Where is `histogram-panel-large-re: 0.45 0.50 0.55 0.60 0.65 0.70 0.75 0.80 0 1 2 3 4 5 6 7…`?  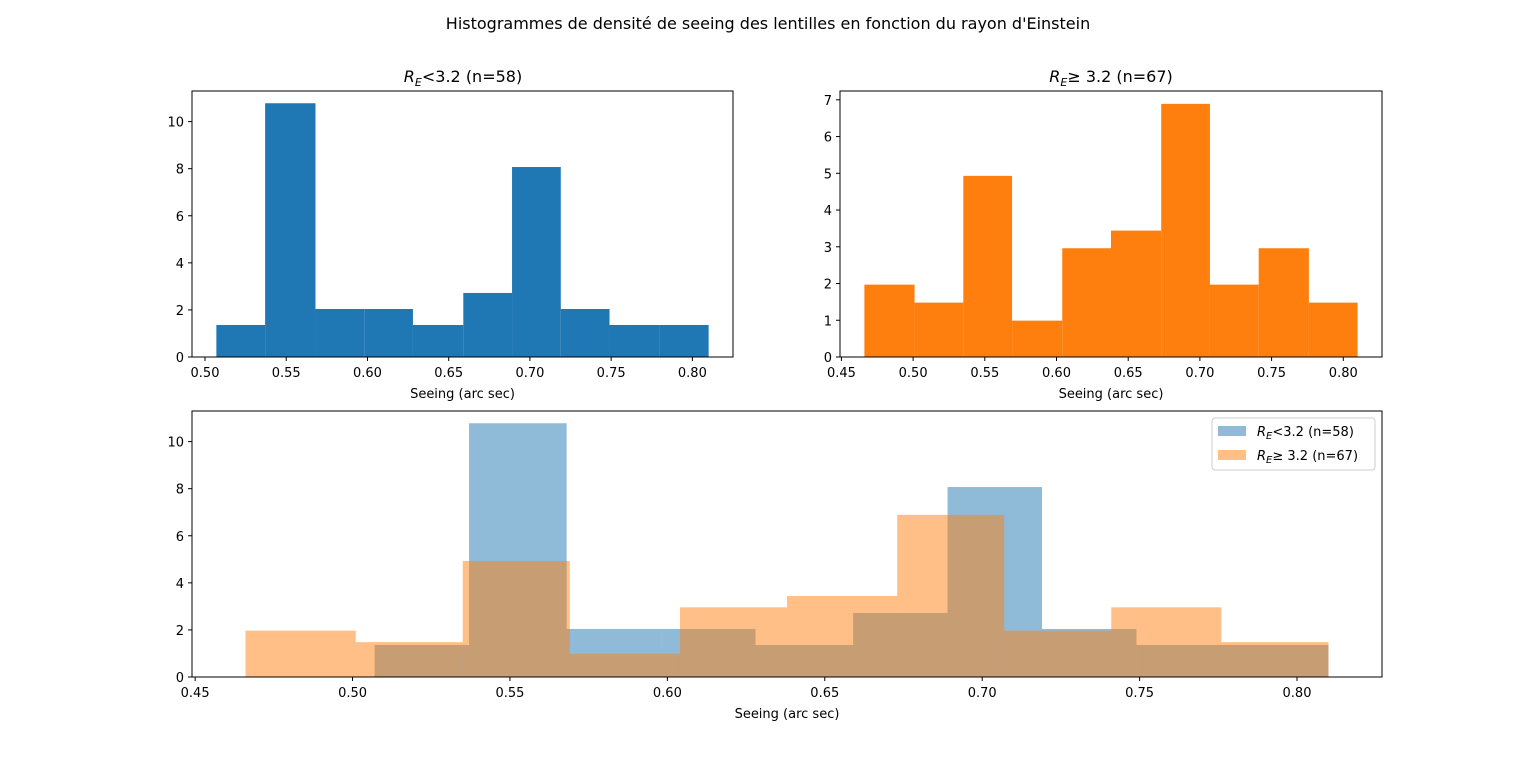
histogram-panel-large-re: 0.45 0.50 0.55 0.60 0.65 0.70 0.75 0.80 0 1 2 3 4 5 6 7… is located at coordinates (1103, 246).